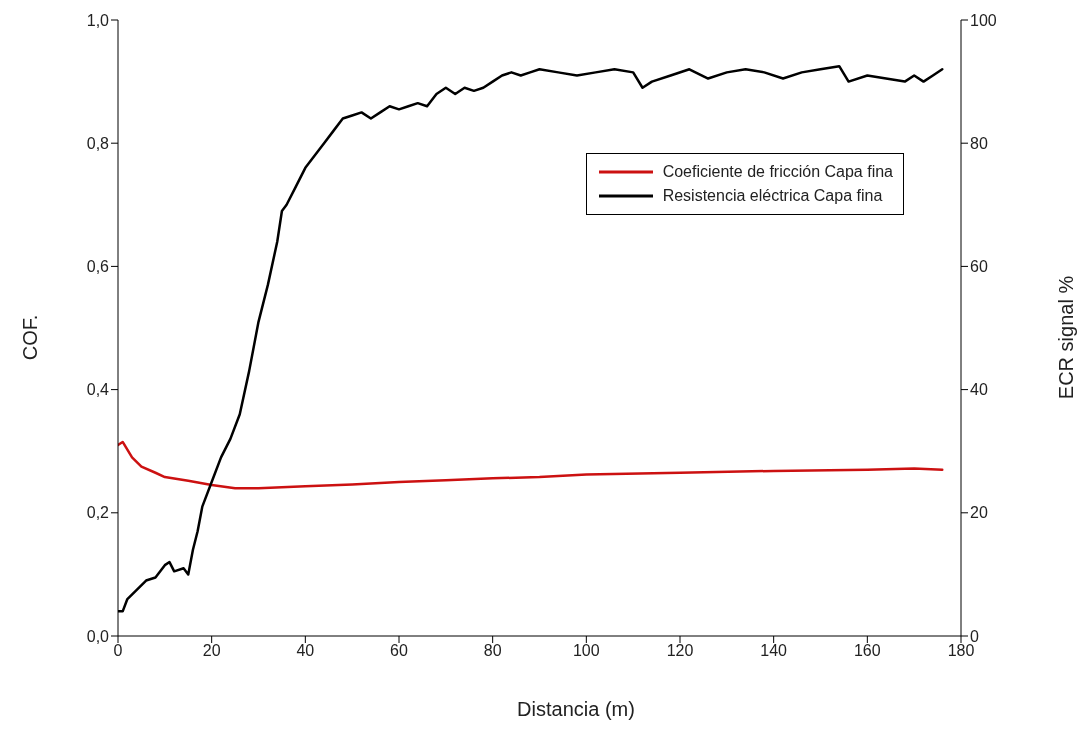  Describe the element at coordinates (1066, 337) in the screenshot. I see `y2-axis-title: ECR signal %` at that location.